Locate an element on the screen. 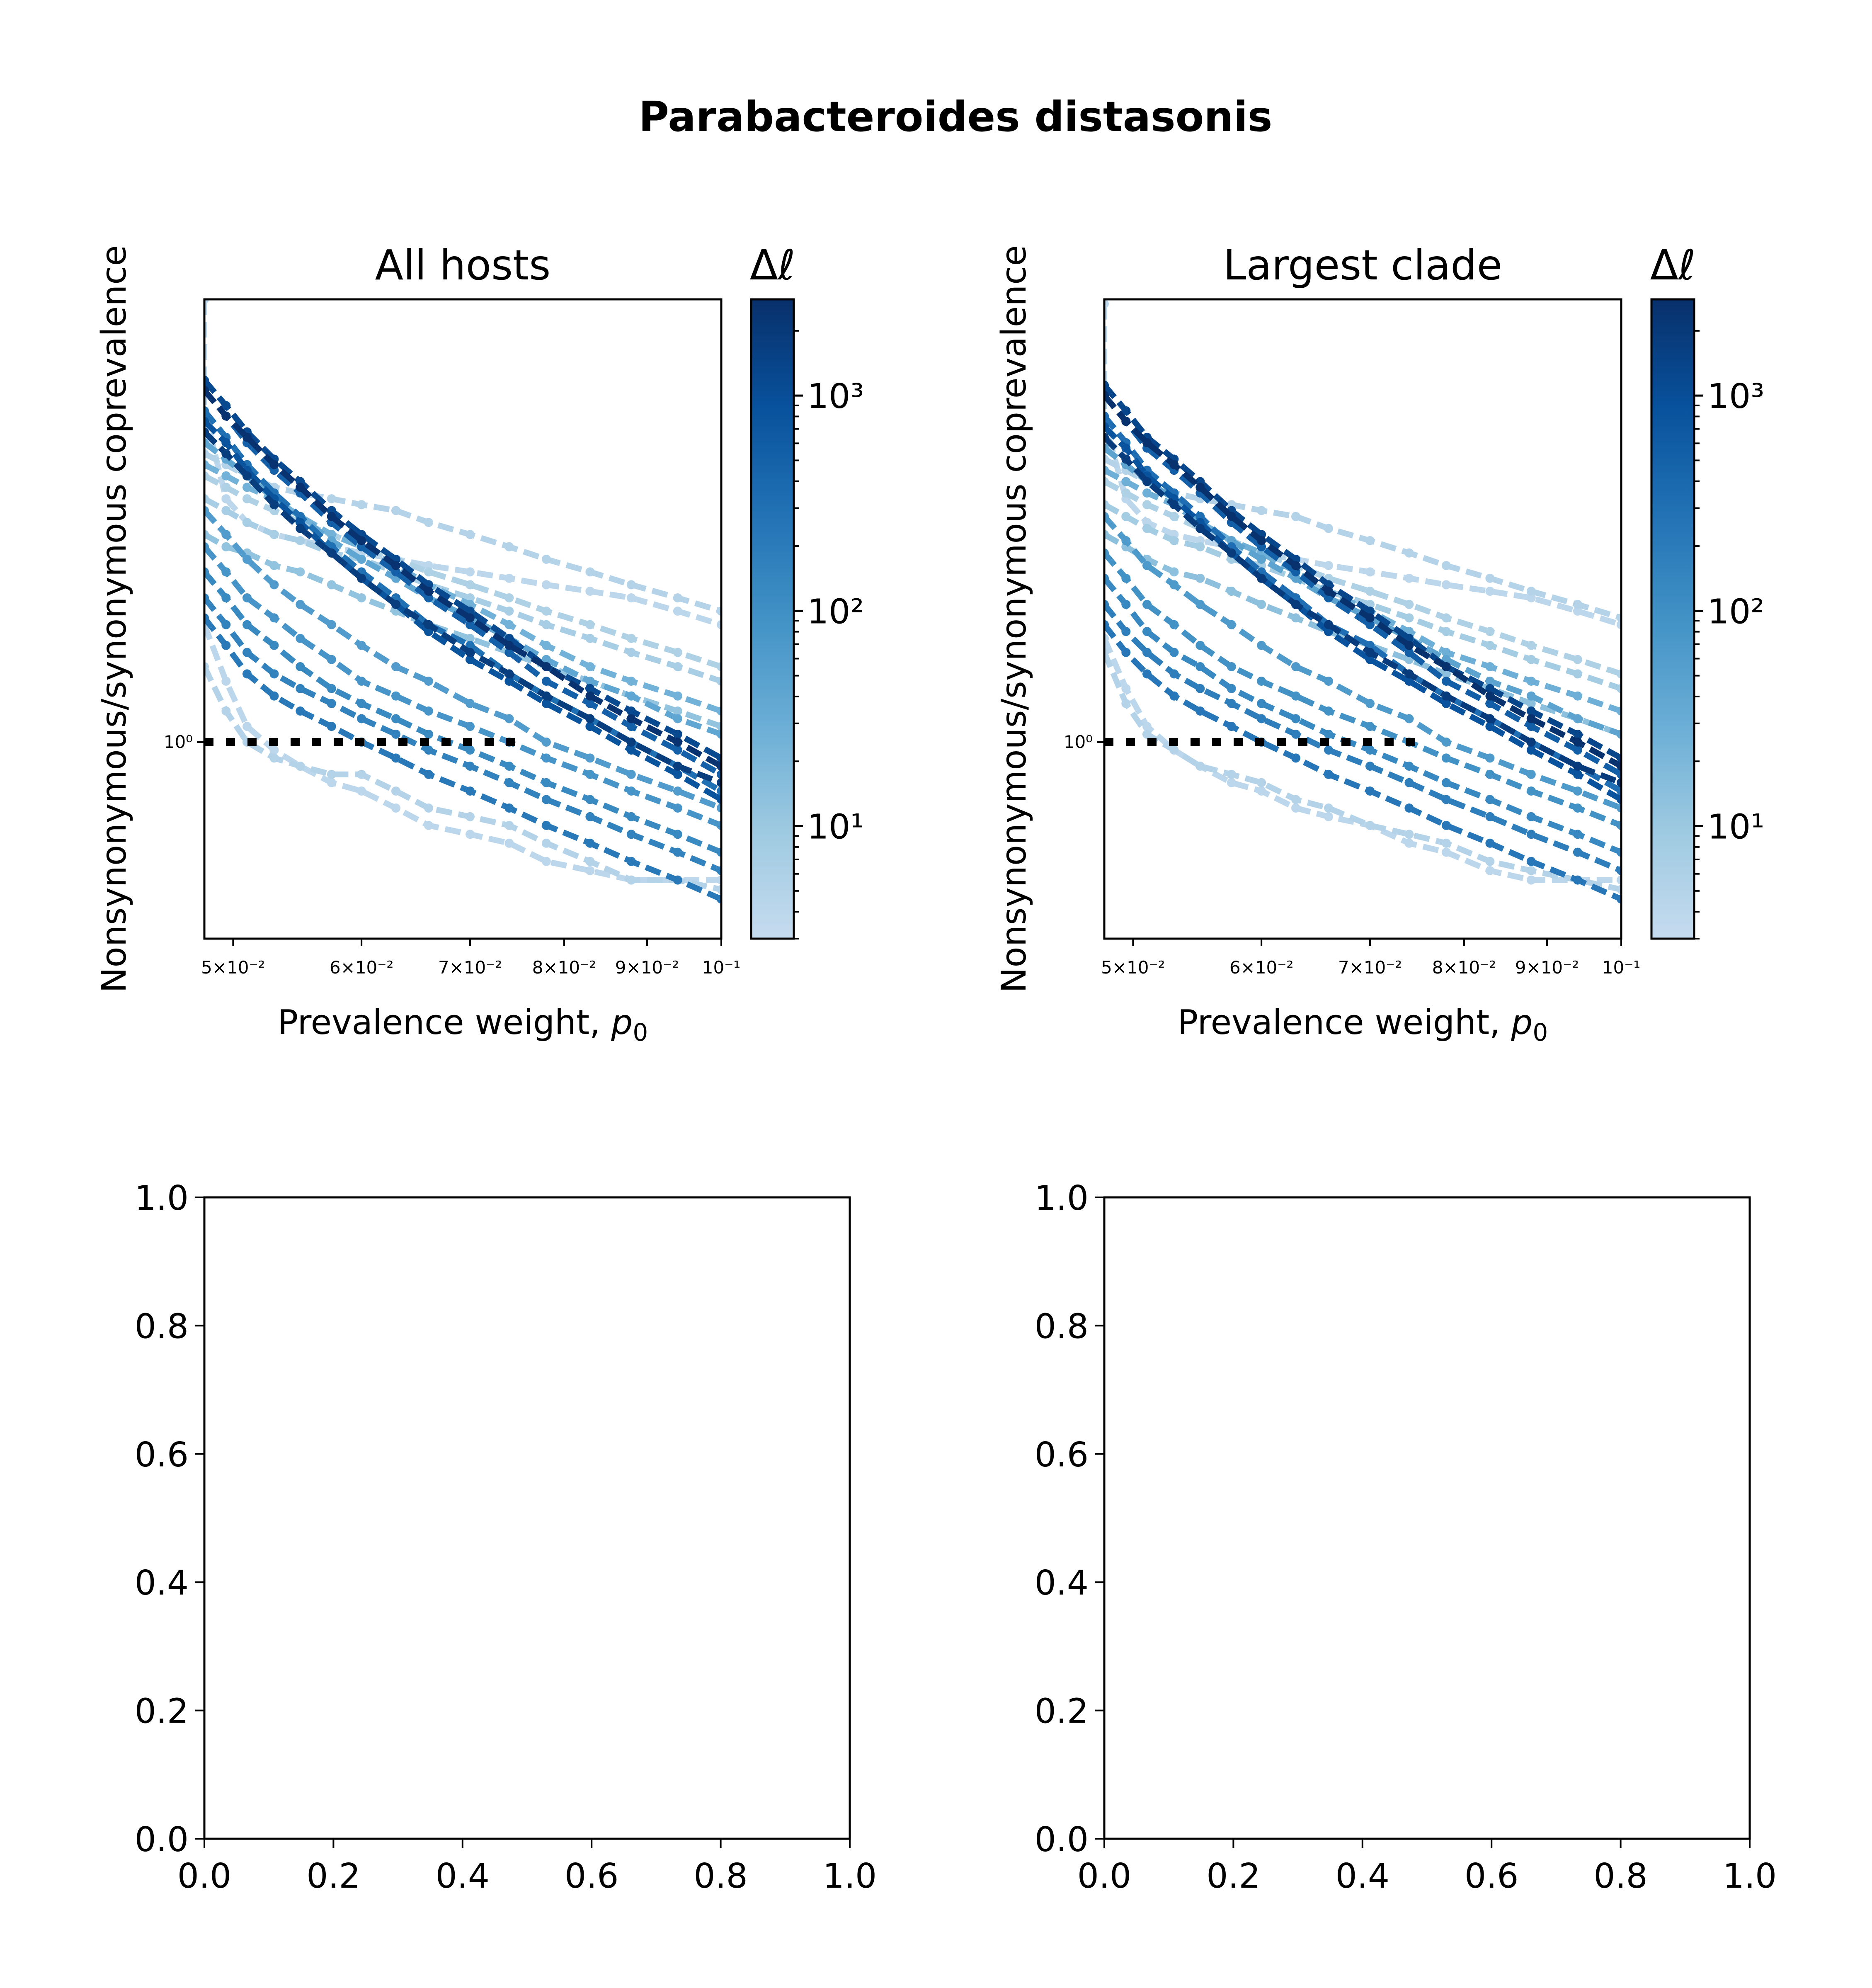  y-tick-label: 1.0 is located at coordinates (1062, 1198).